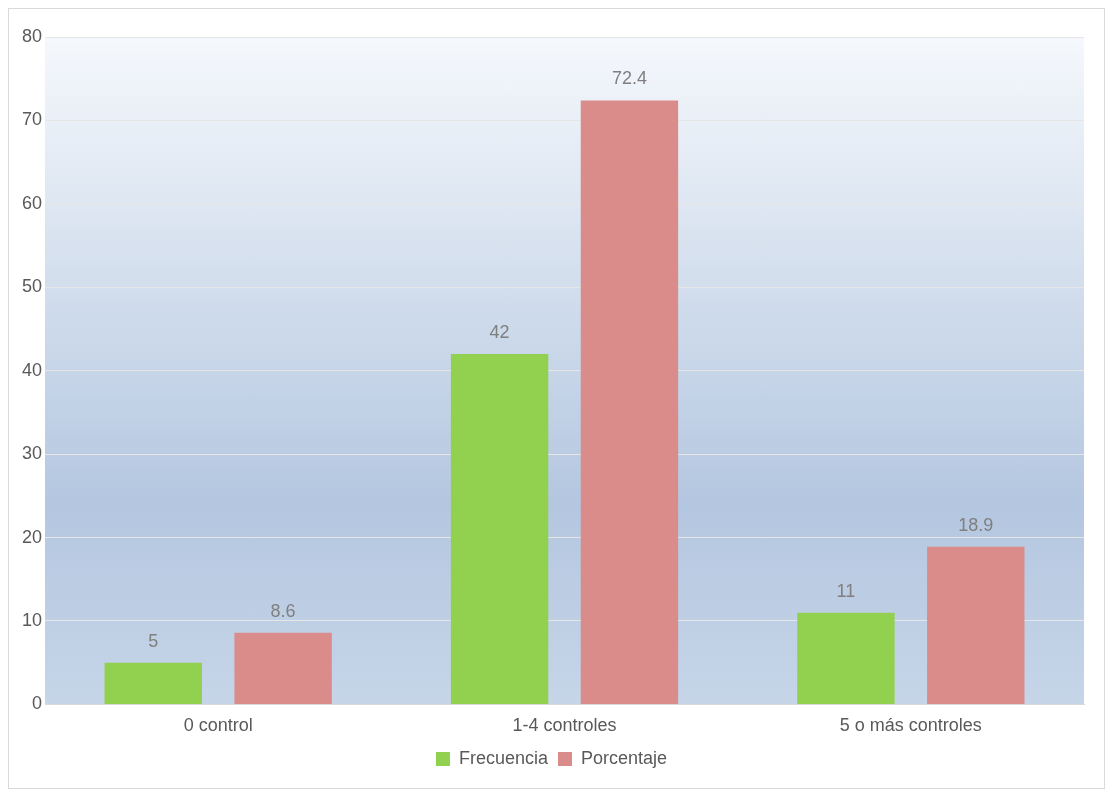  Describe the element at coordinates (503, 757) in the screenshot. I see `legend-label: Frecuencia` at that location.